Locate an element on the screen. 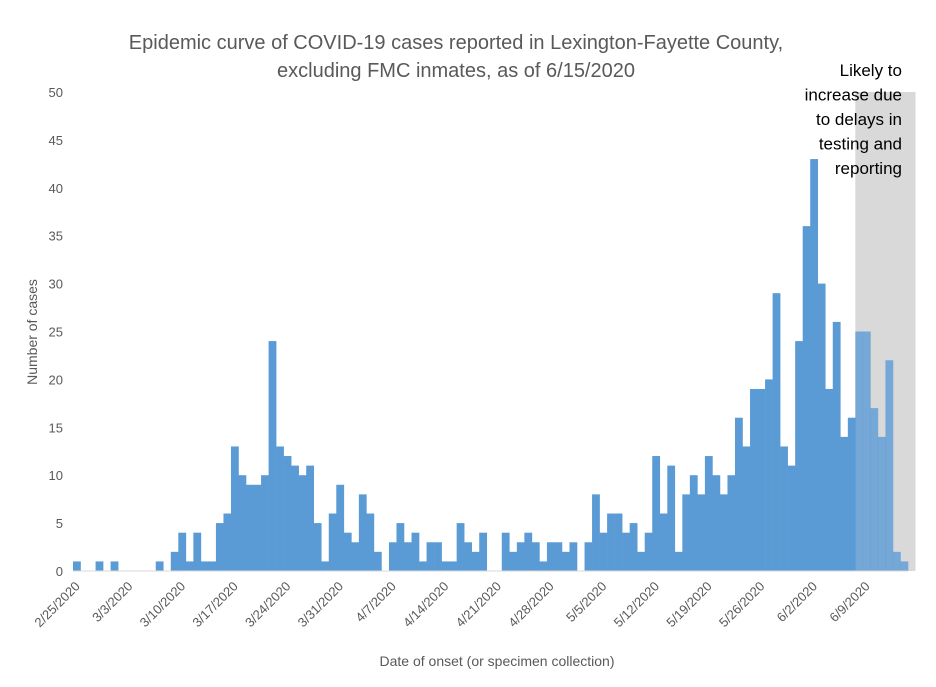 This screenshot has height=687, width=936. y-tick-labels: 0 5 10 15 20 25 30 35 40 45 50 is located at coordinates (56, 332).